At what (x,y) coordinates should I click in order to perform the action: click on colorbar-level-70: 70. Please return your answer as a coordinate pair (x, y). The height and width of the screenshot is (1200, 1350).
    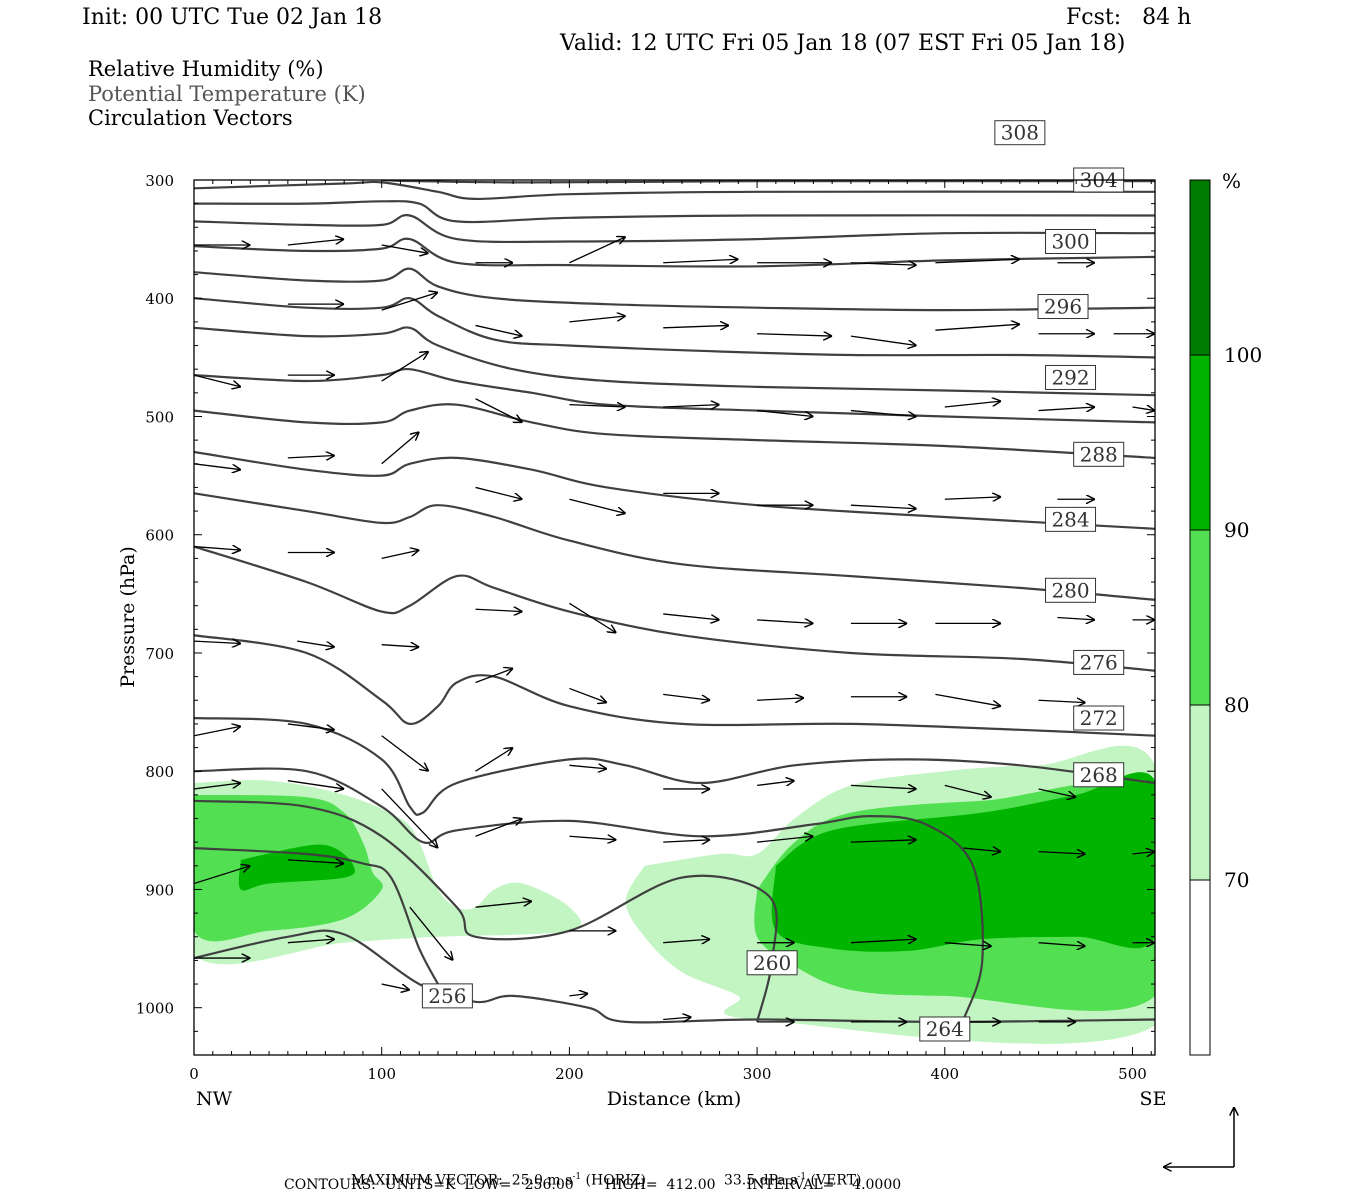
    Looking at the image, I should click on (1236, 880).